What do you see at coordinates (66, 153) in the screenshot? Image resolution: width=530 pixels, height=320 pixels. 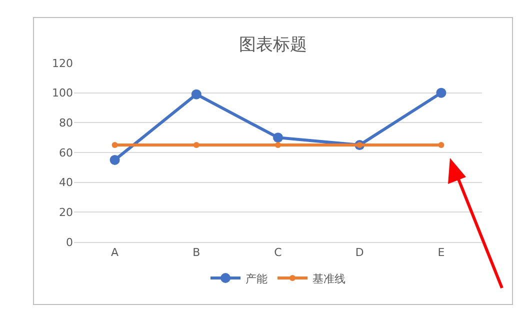 I see `y-tick-label: 60` at bounding box center [66, 153].